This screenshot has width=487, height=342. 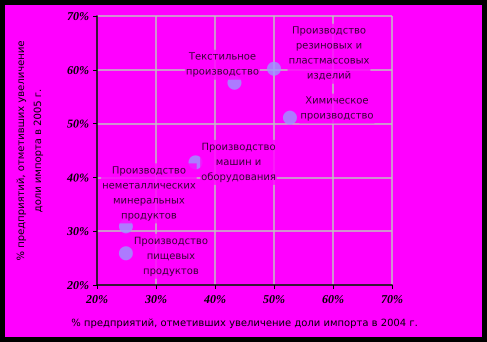 I want to click on x-tick-label: 50%, so click(x=274, y=299).